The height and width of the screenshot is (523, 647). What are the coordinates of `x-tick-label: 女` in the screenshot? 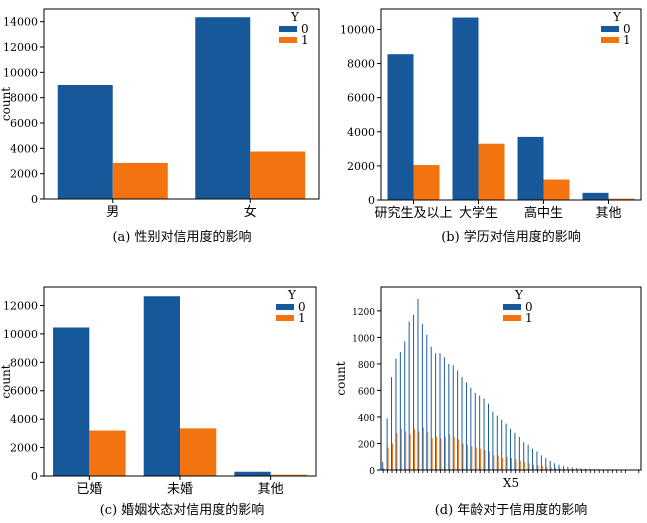 It's located at (250, 212).